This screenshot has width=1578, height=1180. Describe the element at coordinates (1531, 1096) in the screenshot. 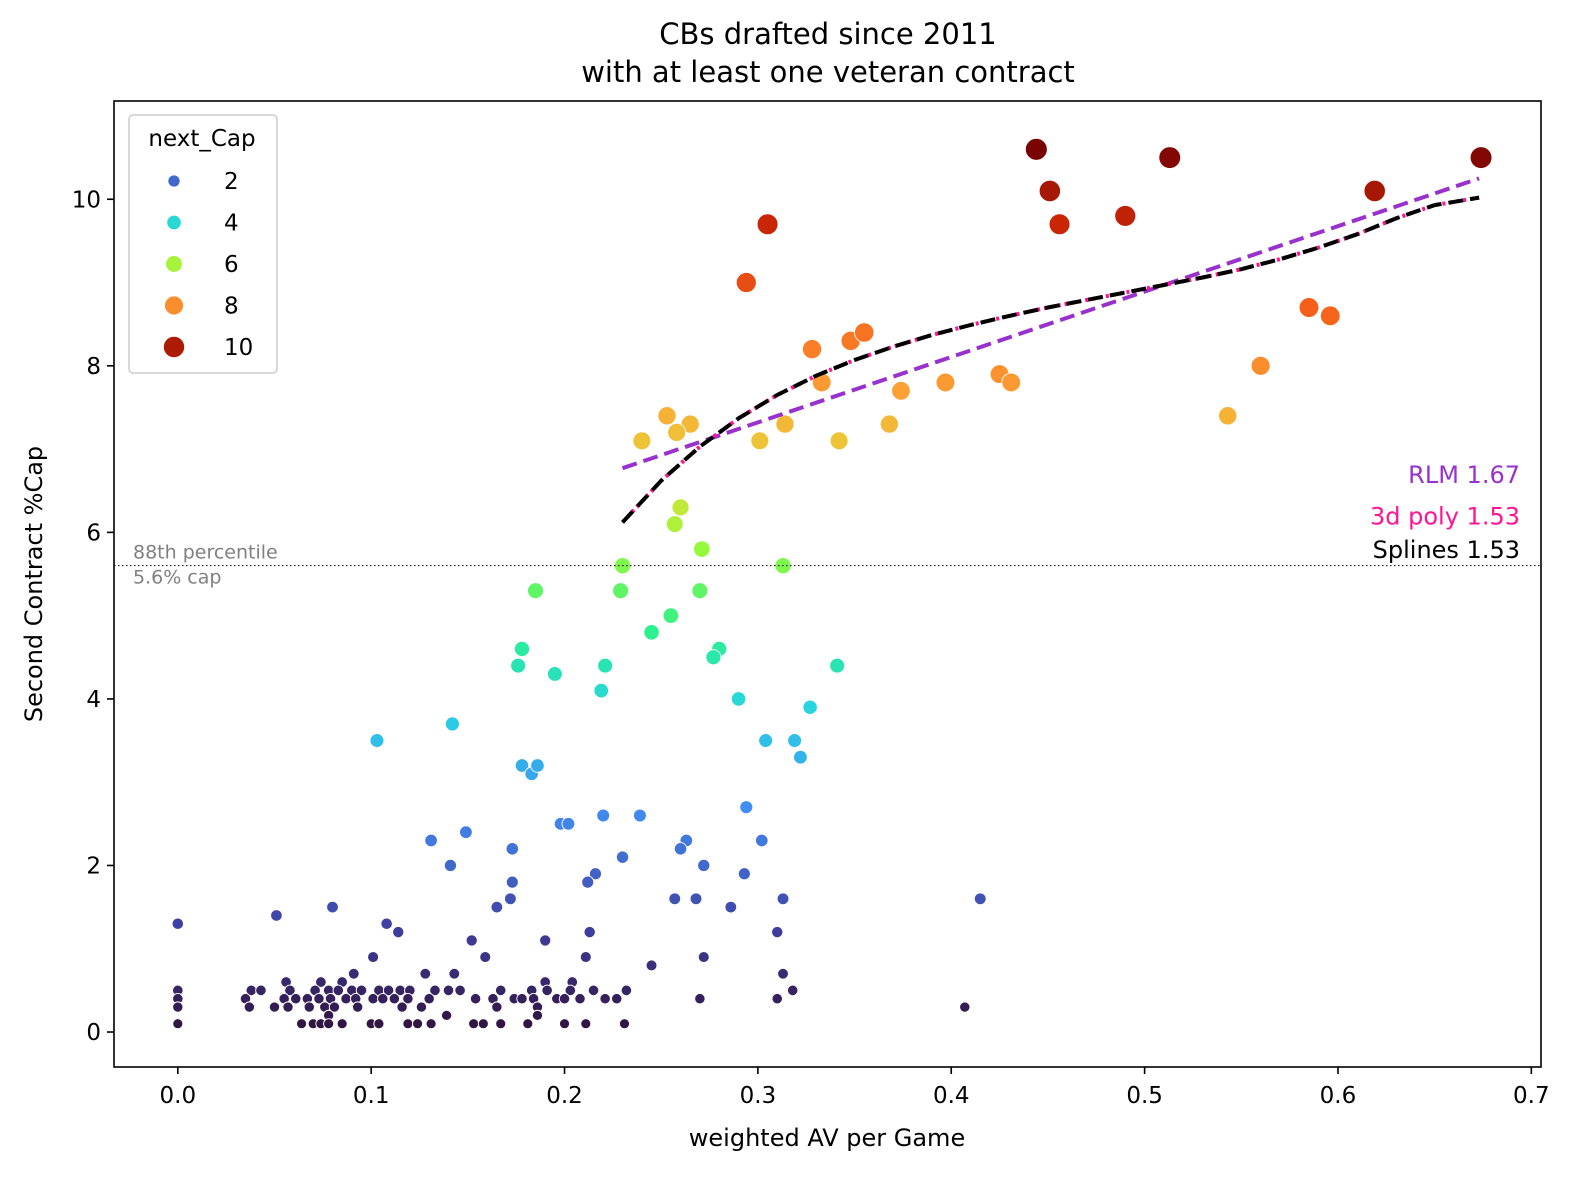

I see `x-tick-label: 0.7` at that location.